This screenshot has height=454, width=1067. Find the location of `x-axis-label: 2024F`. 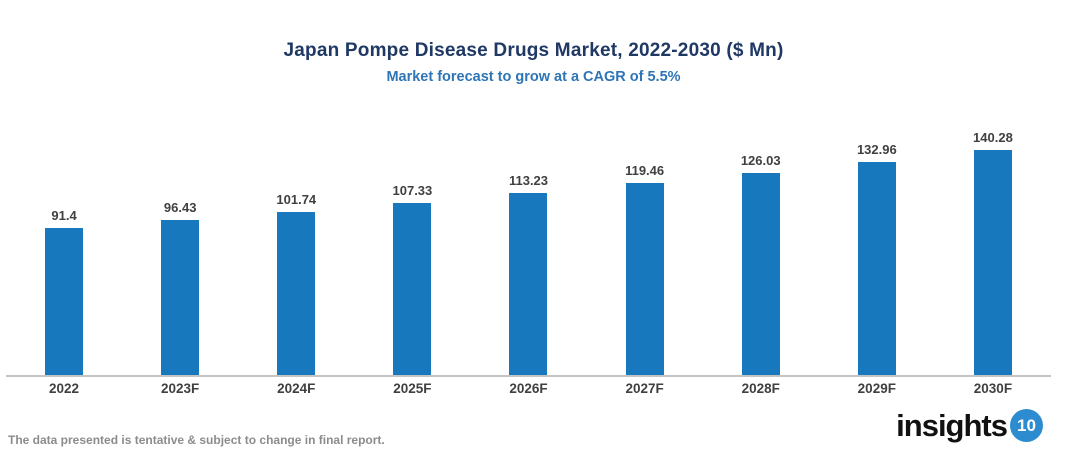

x-axis-label: 2024F is located at coordinates (296, 388).